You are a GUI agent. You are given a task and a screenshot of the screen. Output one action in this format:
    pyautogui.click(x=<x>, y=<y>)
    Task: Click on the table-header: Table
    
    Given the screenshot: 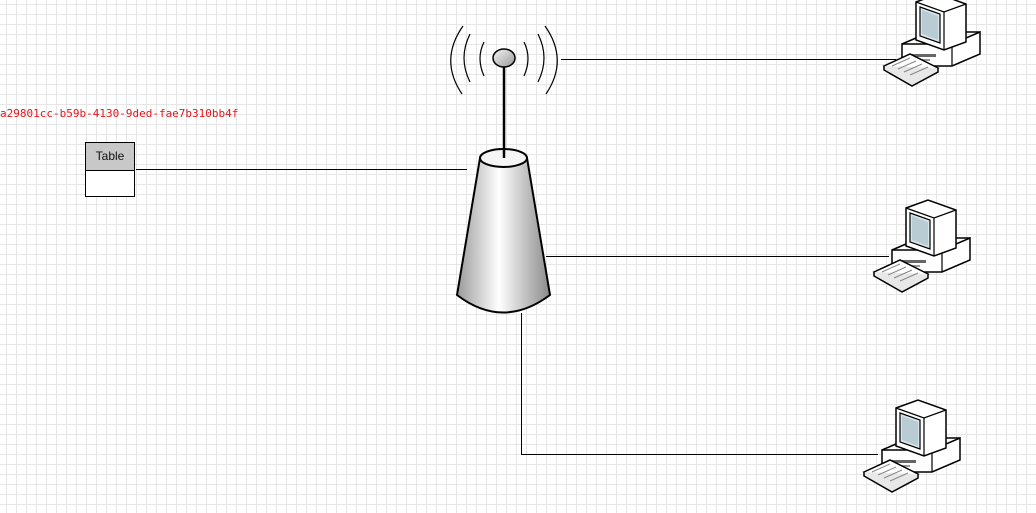 What is the action you would take?
    pyautogui.click(x=110, y=157)
    